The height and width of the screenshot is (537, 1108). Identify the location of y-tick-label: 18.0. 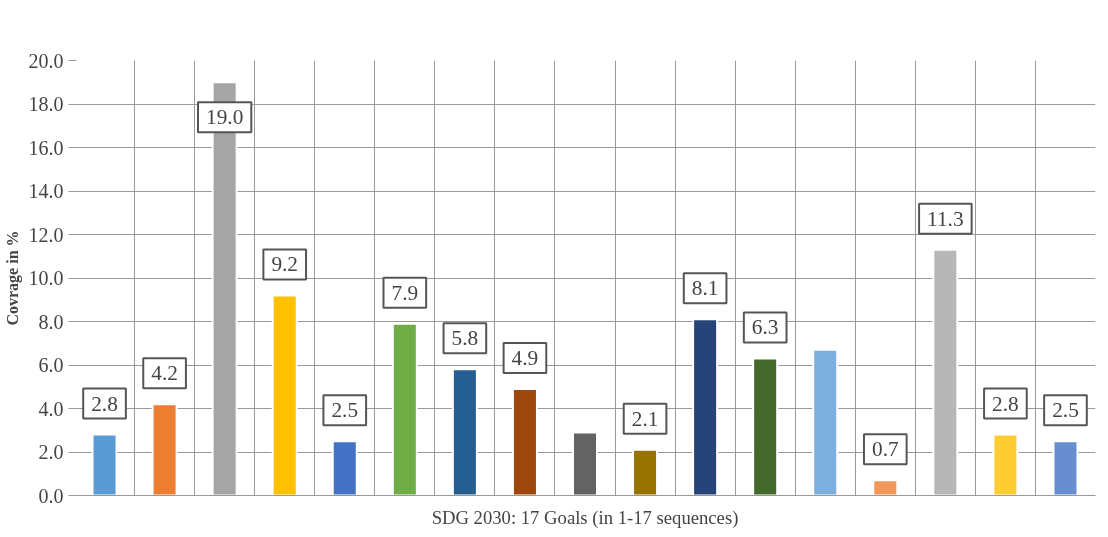
(46, 104).